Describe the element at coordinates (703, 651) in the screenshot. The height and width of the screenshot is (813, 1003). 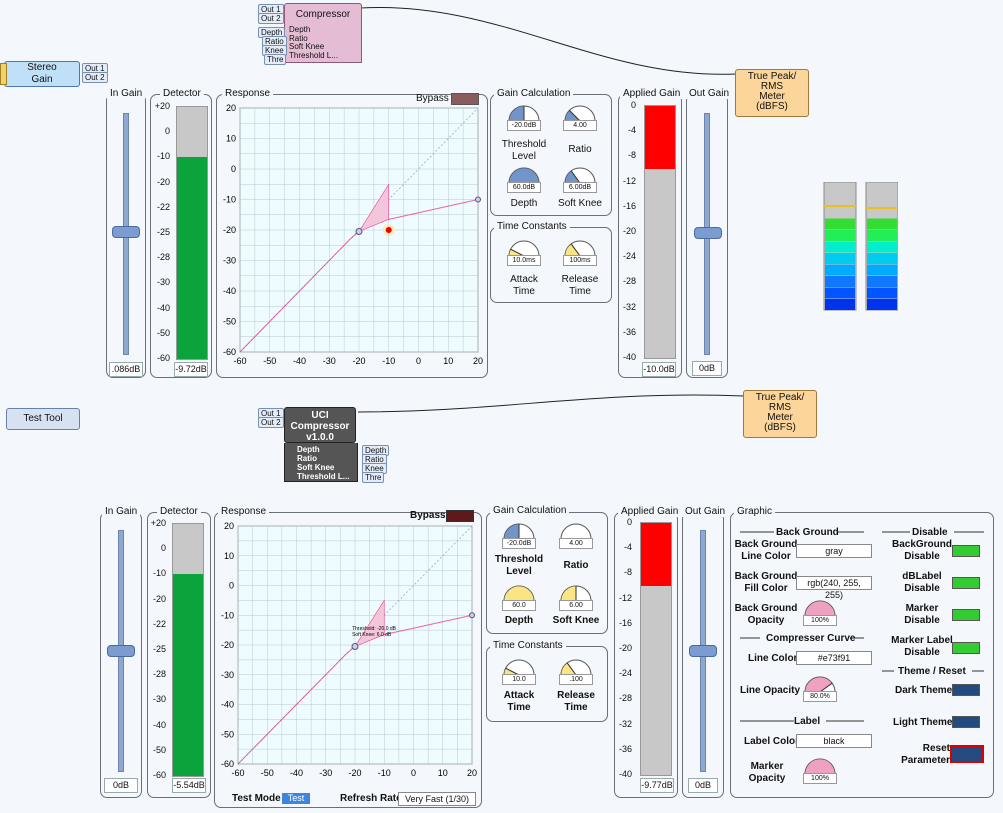
I see `bottom-out-gain-slider-handle` at that location.